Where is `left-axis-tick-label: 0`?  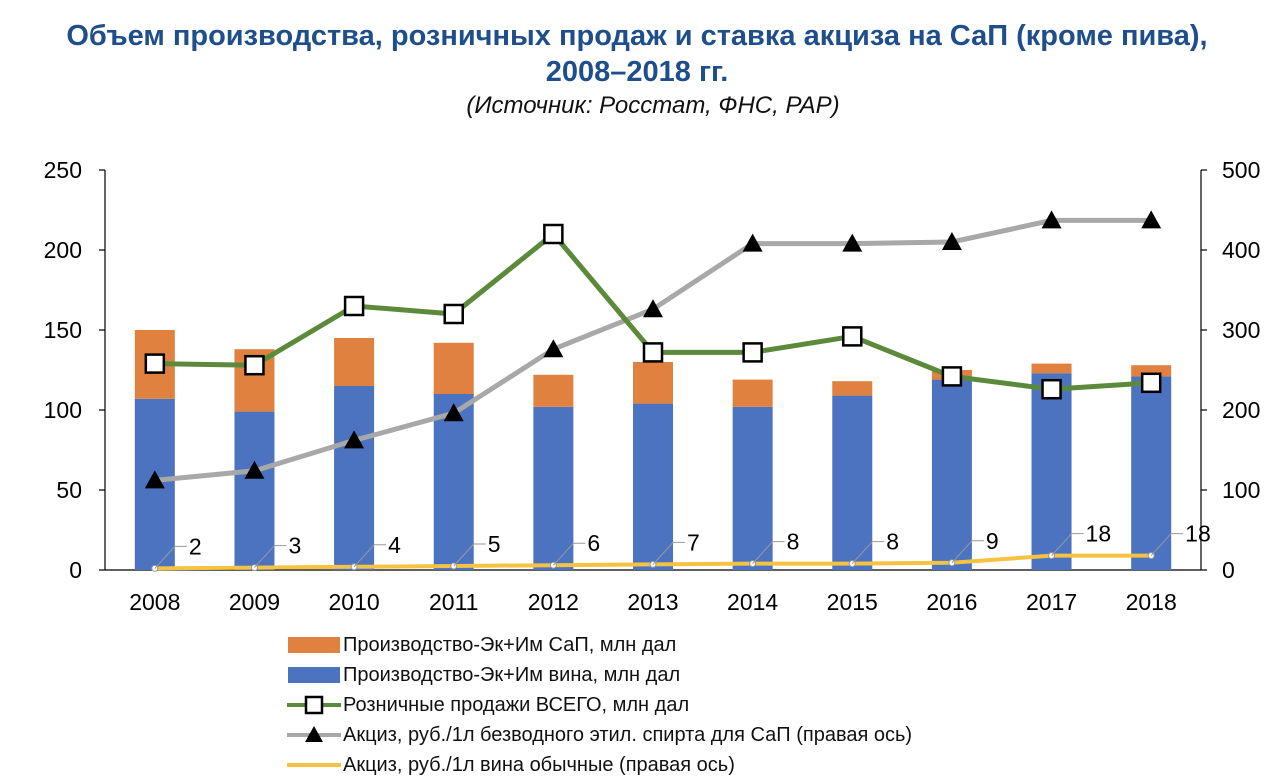
left-axis-tick-label: 0 is located at coordinates (75, 570).